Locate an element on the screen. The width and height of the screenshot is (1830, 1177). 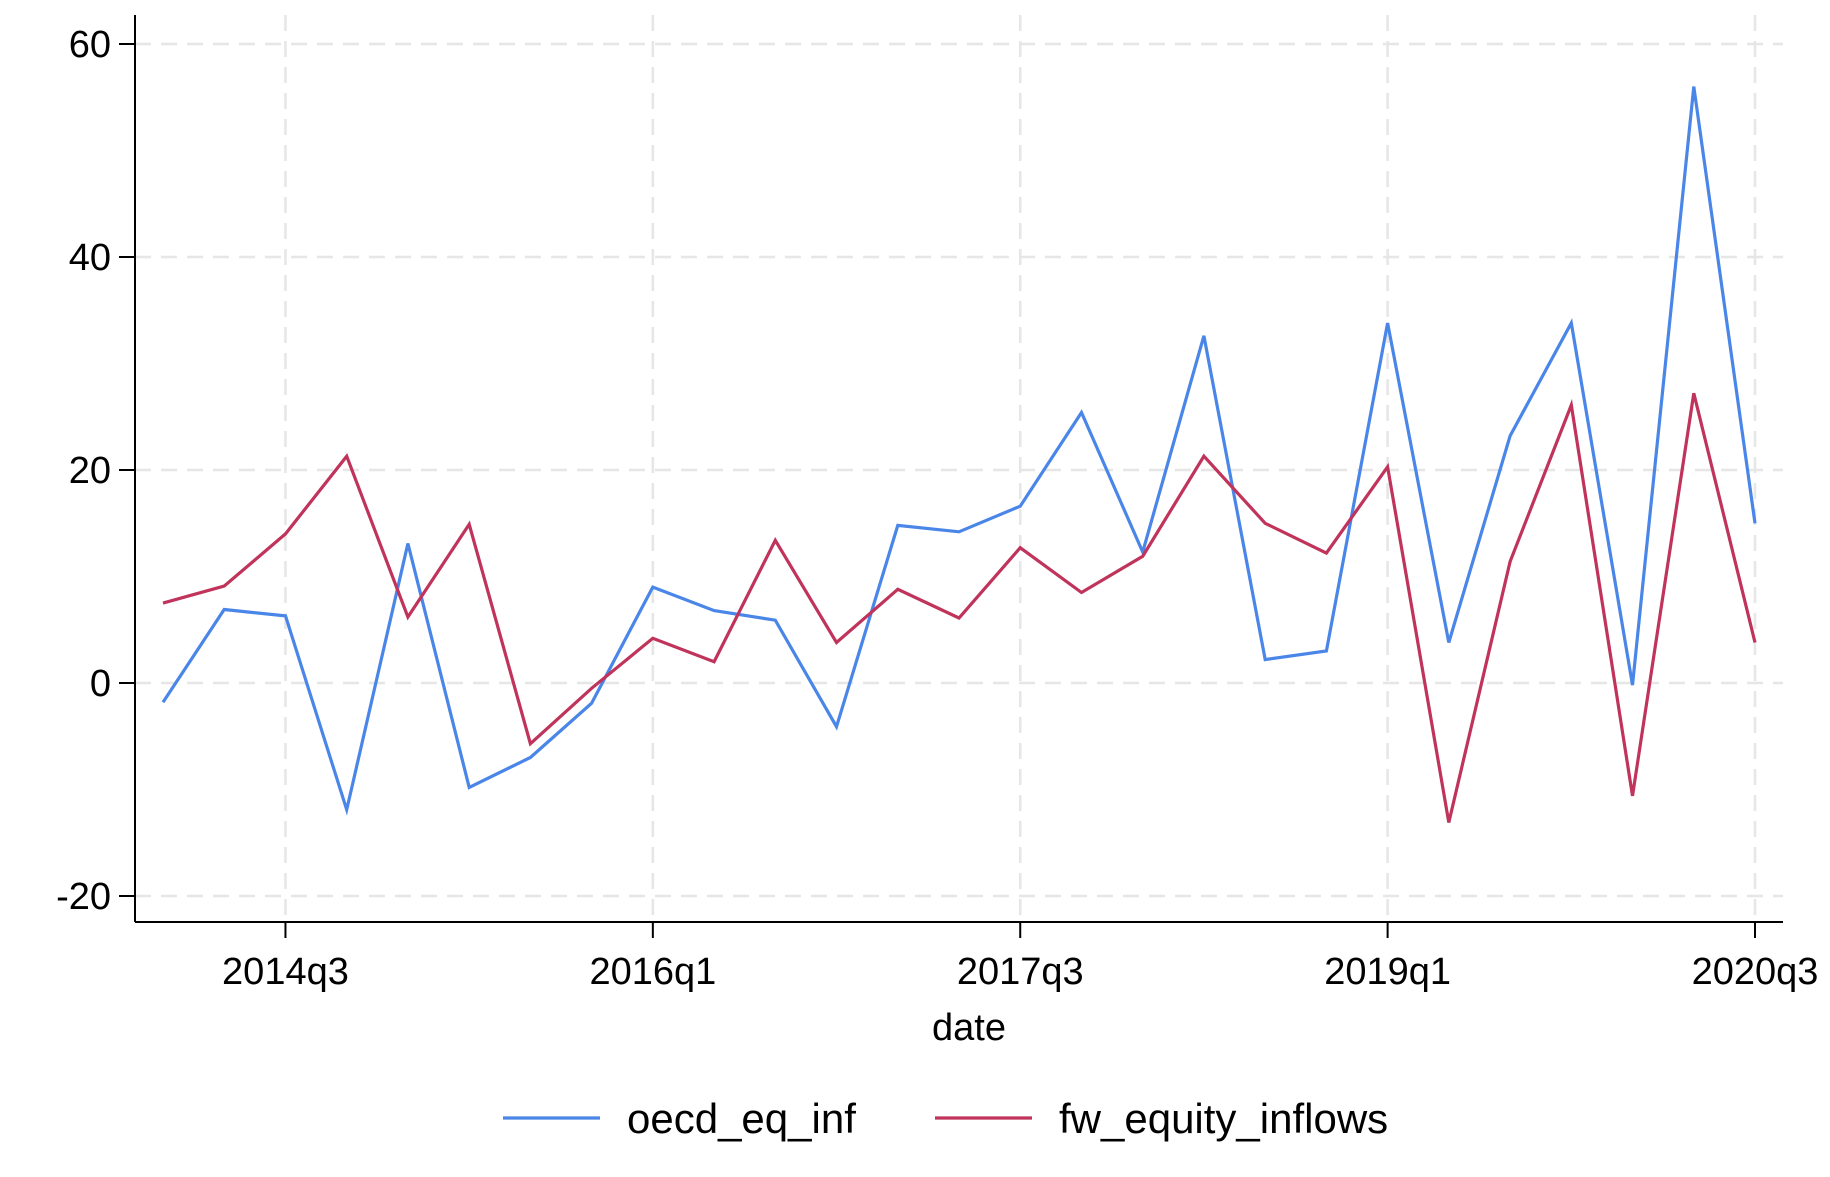
legend-item: fw_equity_inflows is located at coordinates (1161, 1118).